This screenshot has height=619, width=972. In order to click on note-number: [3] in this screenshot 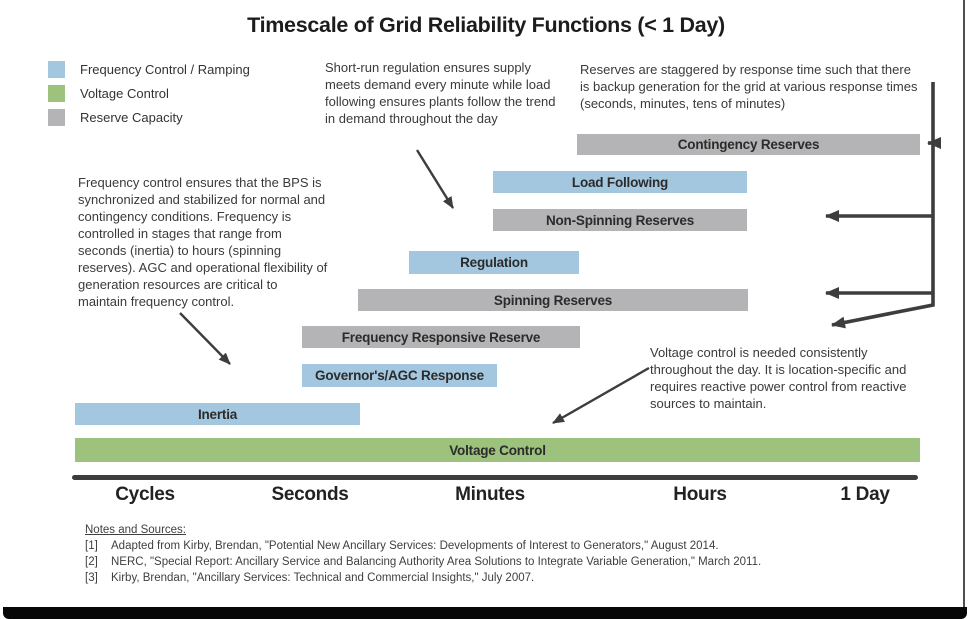, I will do `click(91, 578)`.